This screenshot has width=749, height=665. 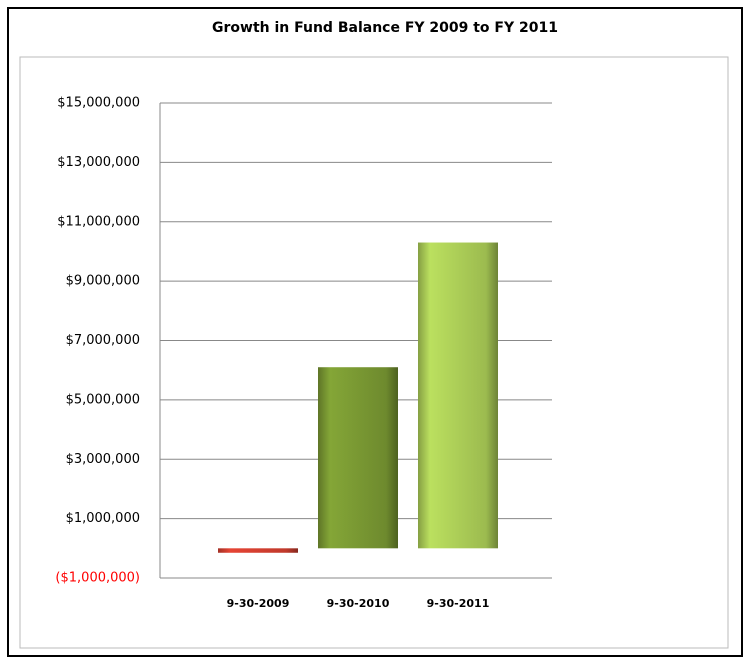 I want to click on y-tick-label: $1,000,000, so click(x=103, y=518).